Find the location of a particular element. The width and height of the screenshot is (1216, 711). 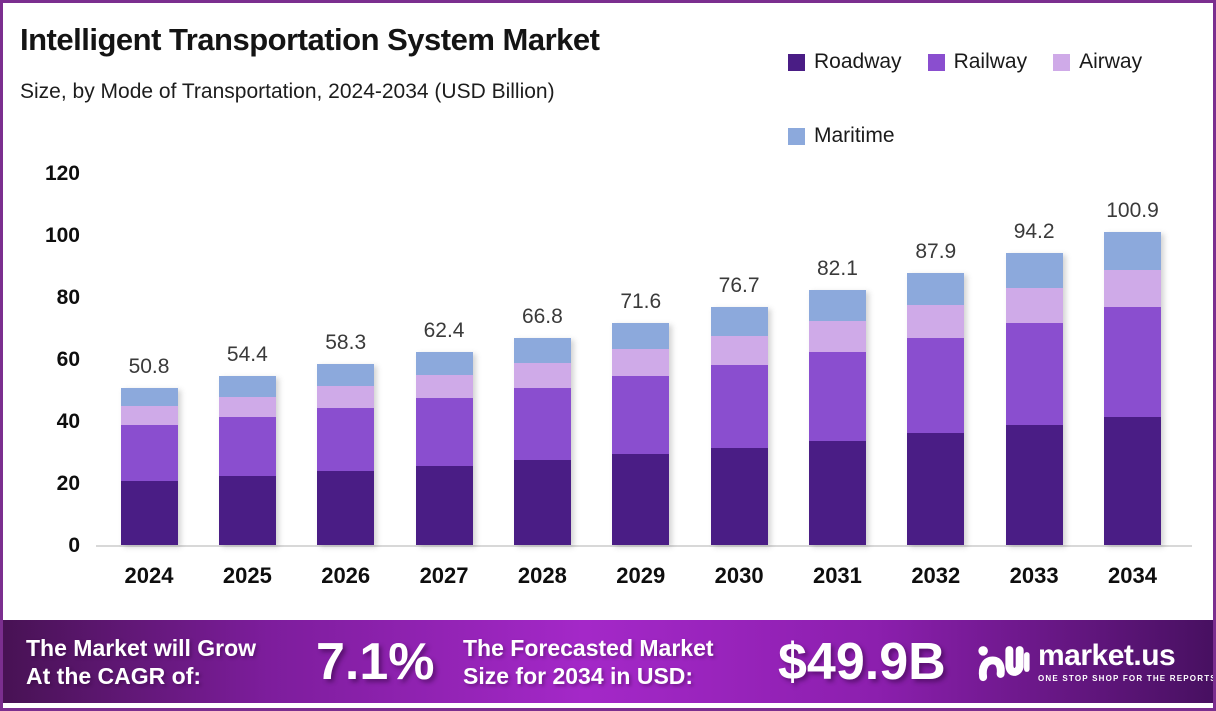

cagr-label-line2: At the CAGR of: is located at coordinates (114, 675).